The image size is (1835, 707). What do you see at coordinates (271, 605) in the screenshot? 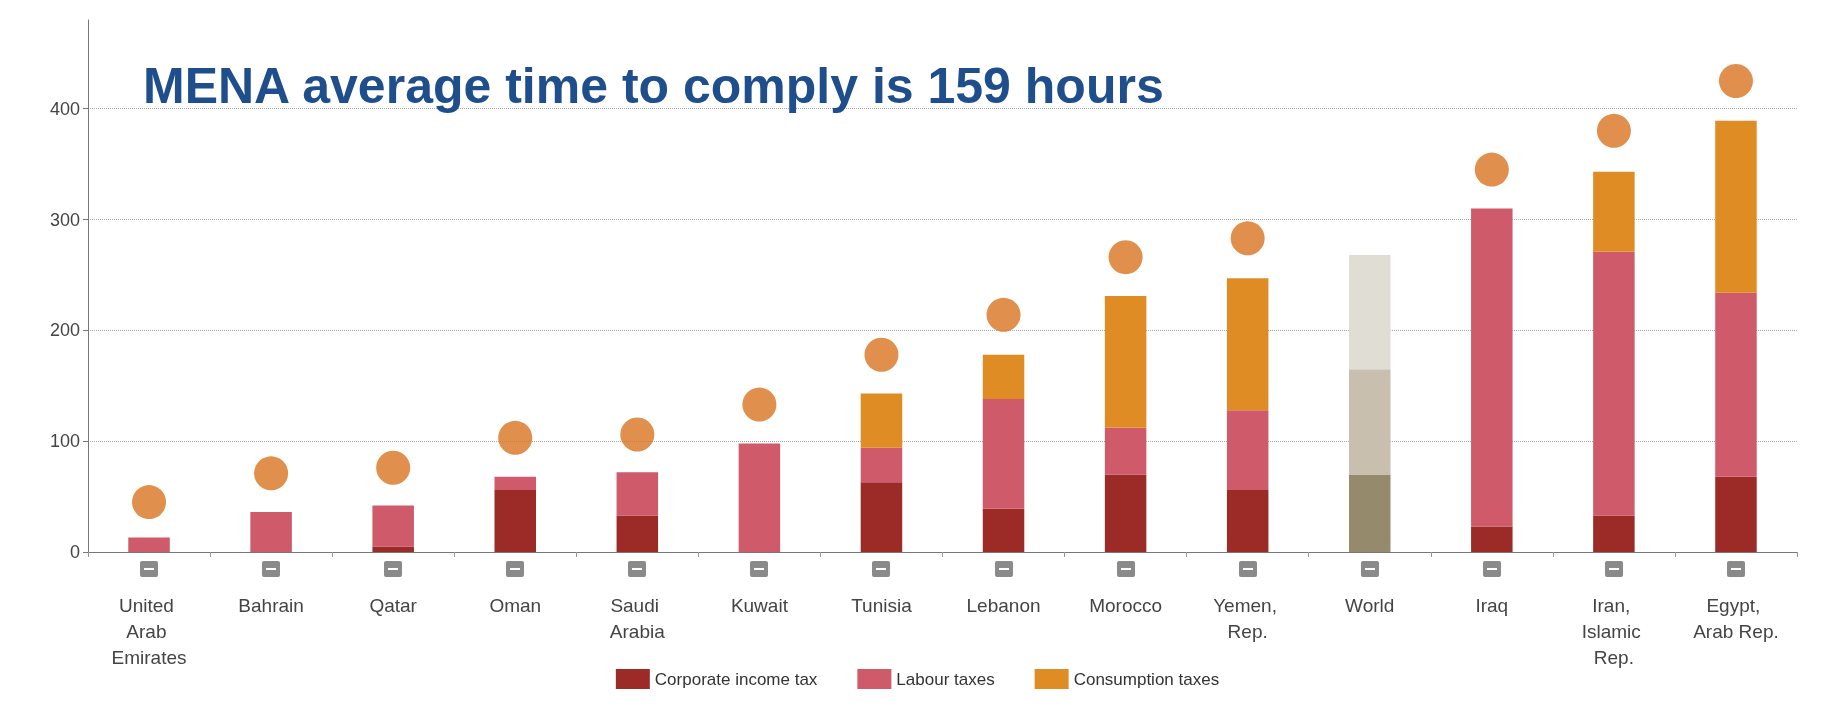
I see `x-tick-label: Bahrain` at bounding box center [271, 605].